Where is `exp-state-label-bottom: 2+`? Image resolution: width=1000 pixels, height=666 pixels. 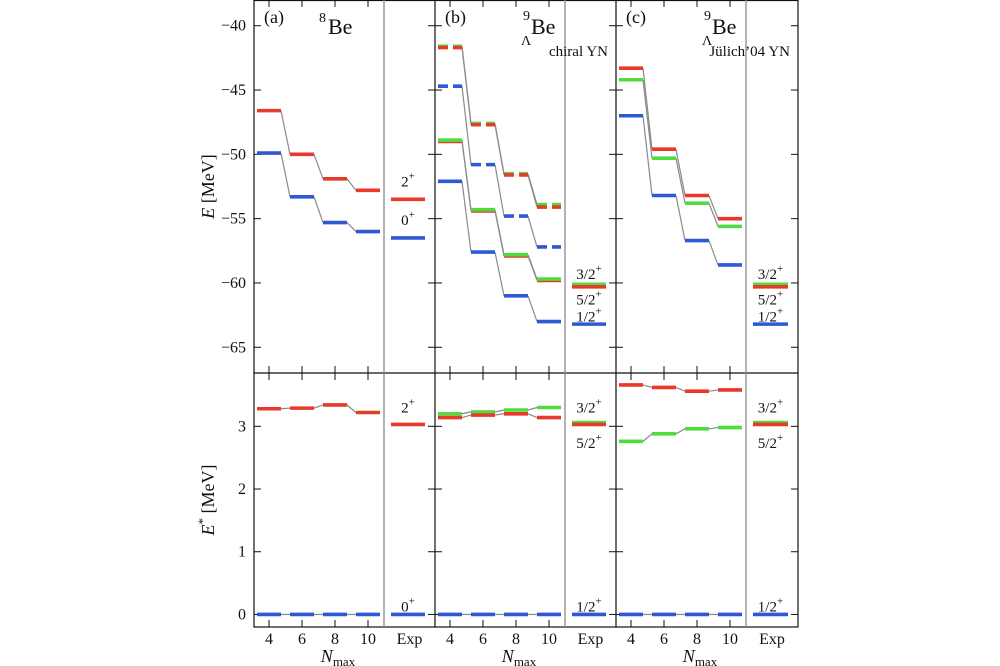 exp-state-label-bottom: 2+ is located at coordinates (408, 406).